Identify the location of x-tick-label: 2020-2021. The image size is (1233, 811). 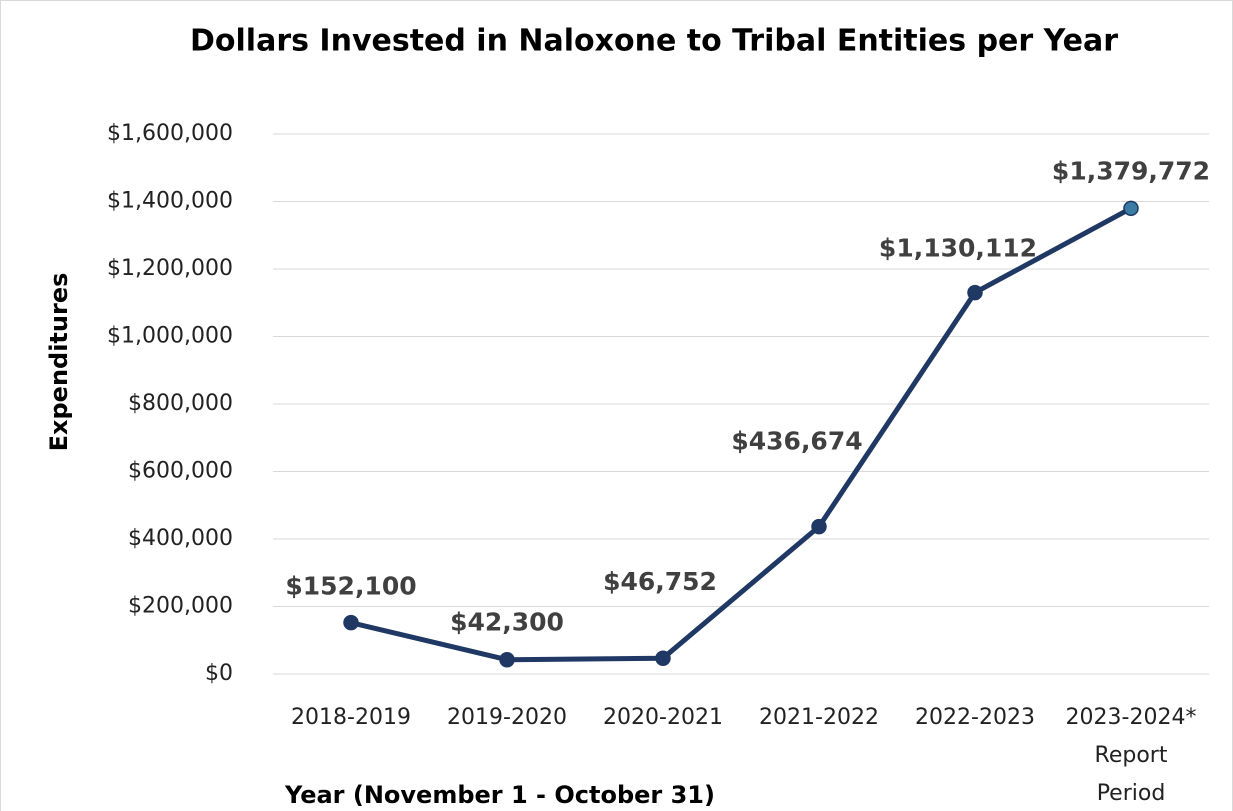
(663, 717).